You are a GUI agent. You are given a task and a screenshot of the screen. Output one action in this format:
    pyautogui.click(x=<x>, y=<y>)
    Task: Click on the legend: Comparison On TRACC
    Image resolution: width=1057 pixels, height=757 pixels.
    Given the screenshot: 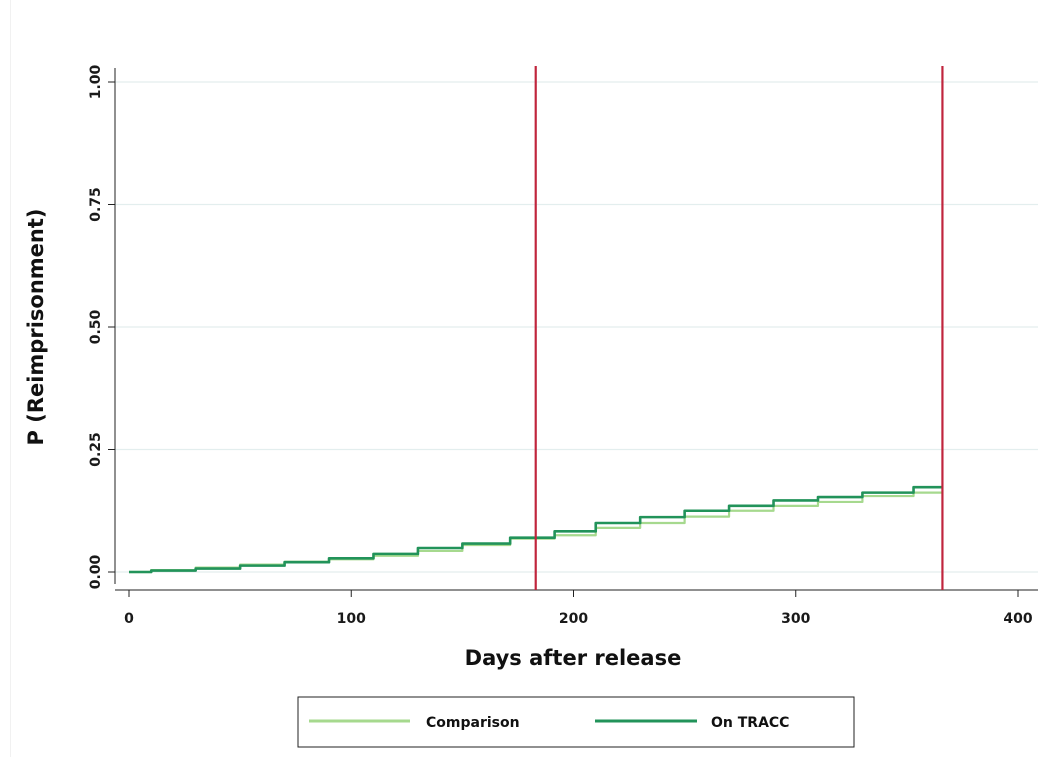 What is the action you would take?
    pyautogui.click(x=576, y=722)
    